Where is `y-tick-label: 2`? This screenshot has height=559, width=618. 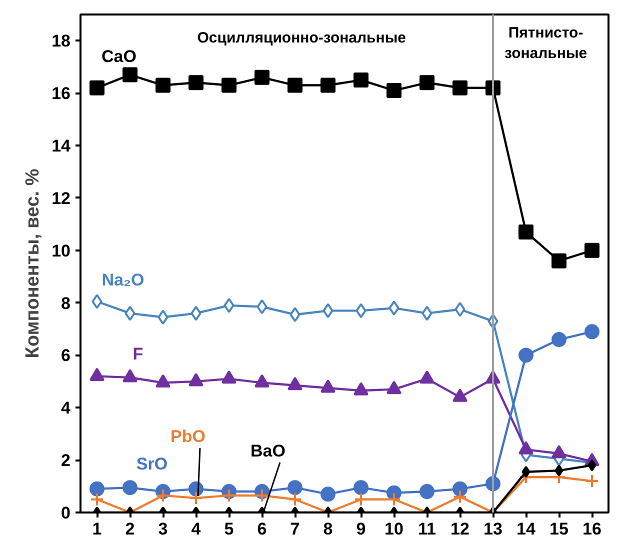 y-tick-label: 2 is located at coordinates (66, 460).